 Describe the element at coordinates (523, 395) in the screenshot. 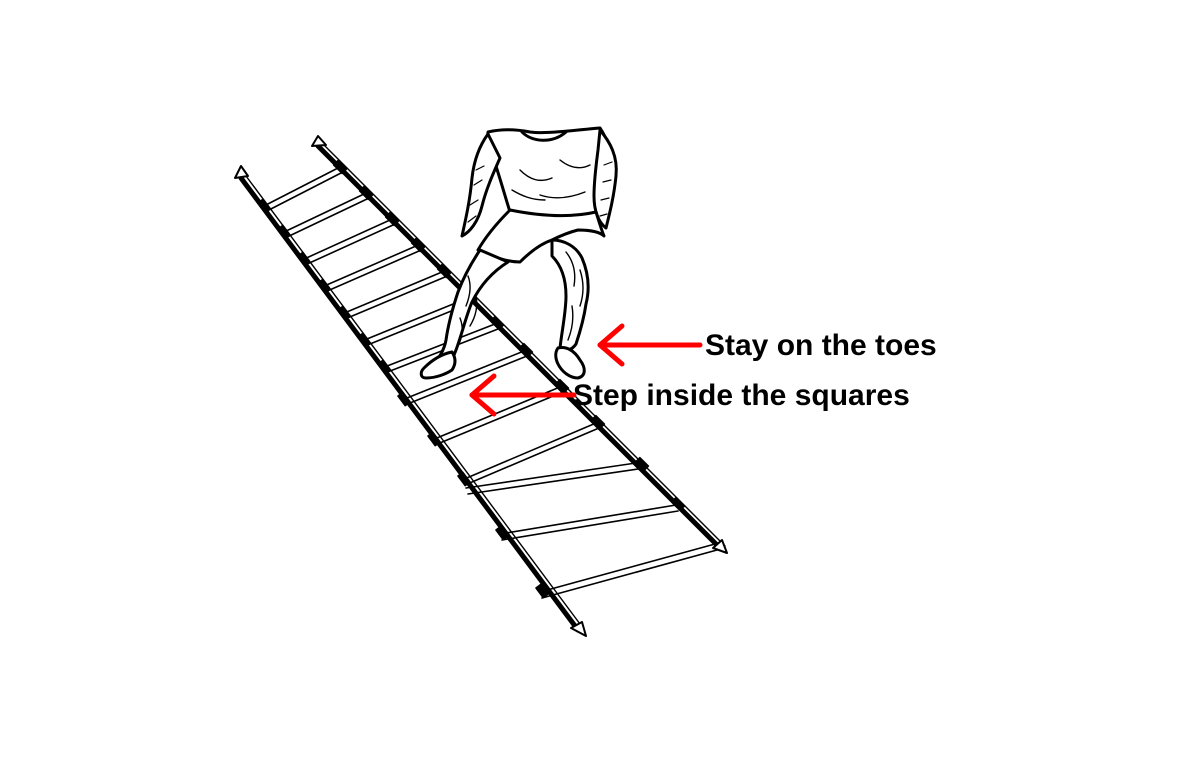

I see `annotation-arrow-squares` at that location.